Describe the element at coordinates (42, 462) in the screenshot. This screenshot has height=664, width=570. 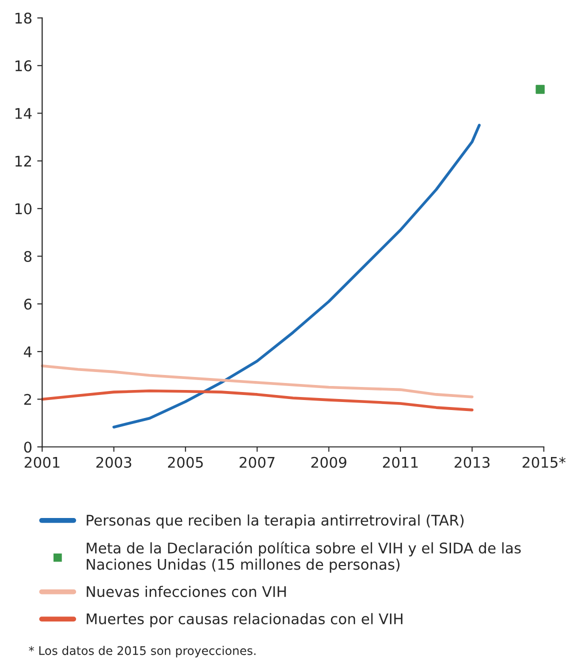
I see `x-tick-label: 2001` at that location.